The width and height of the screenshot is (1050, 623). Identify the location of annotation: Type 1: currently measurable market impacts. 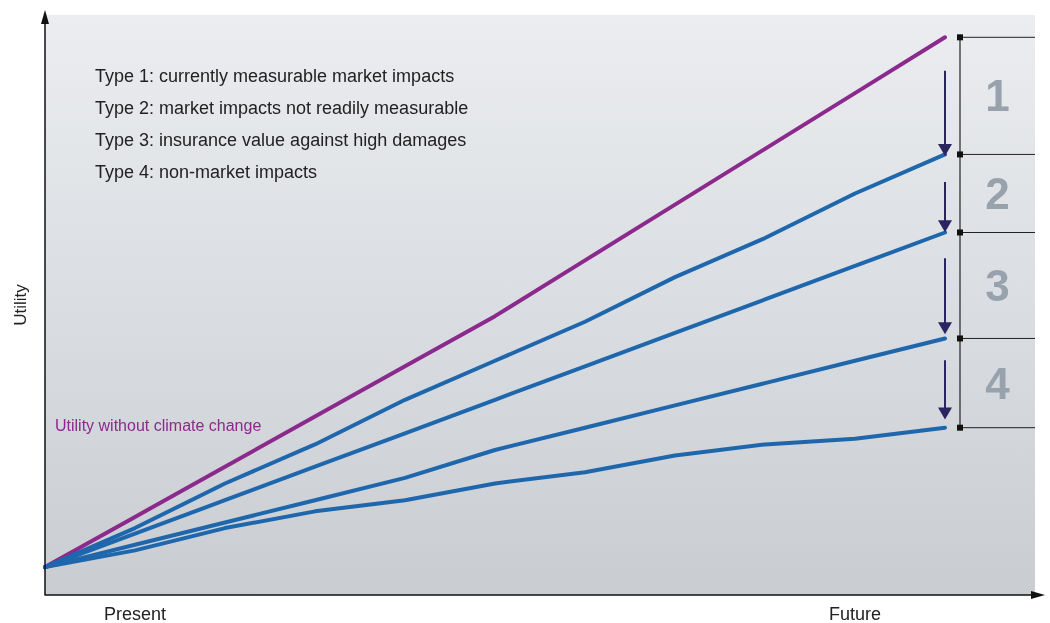
(275, 76).